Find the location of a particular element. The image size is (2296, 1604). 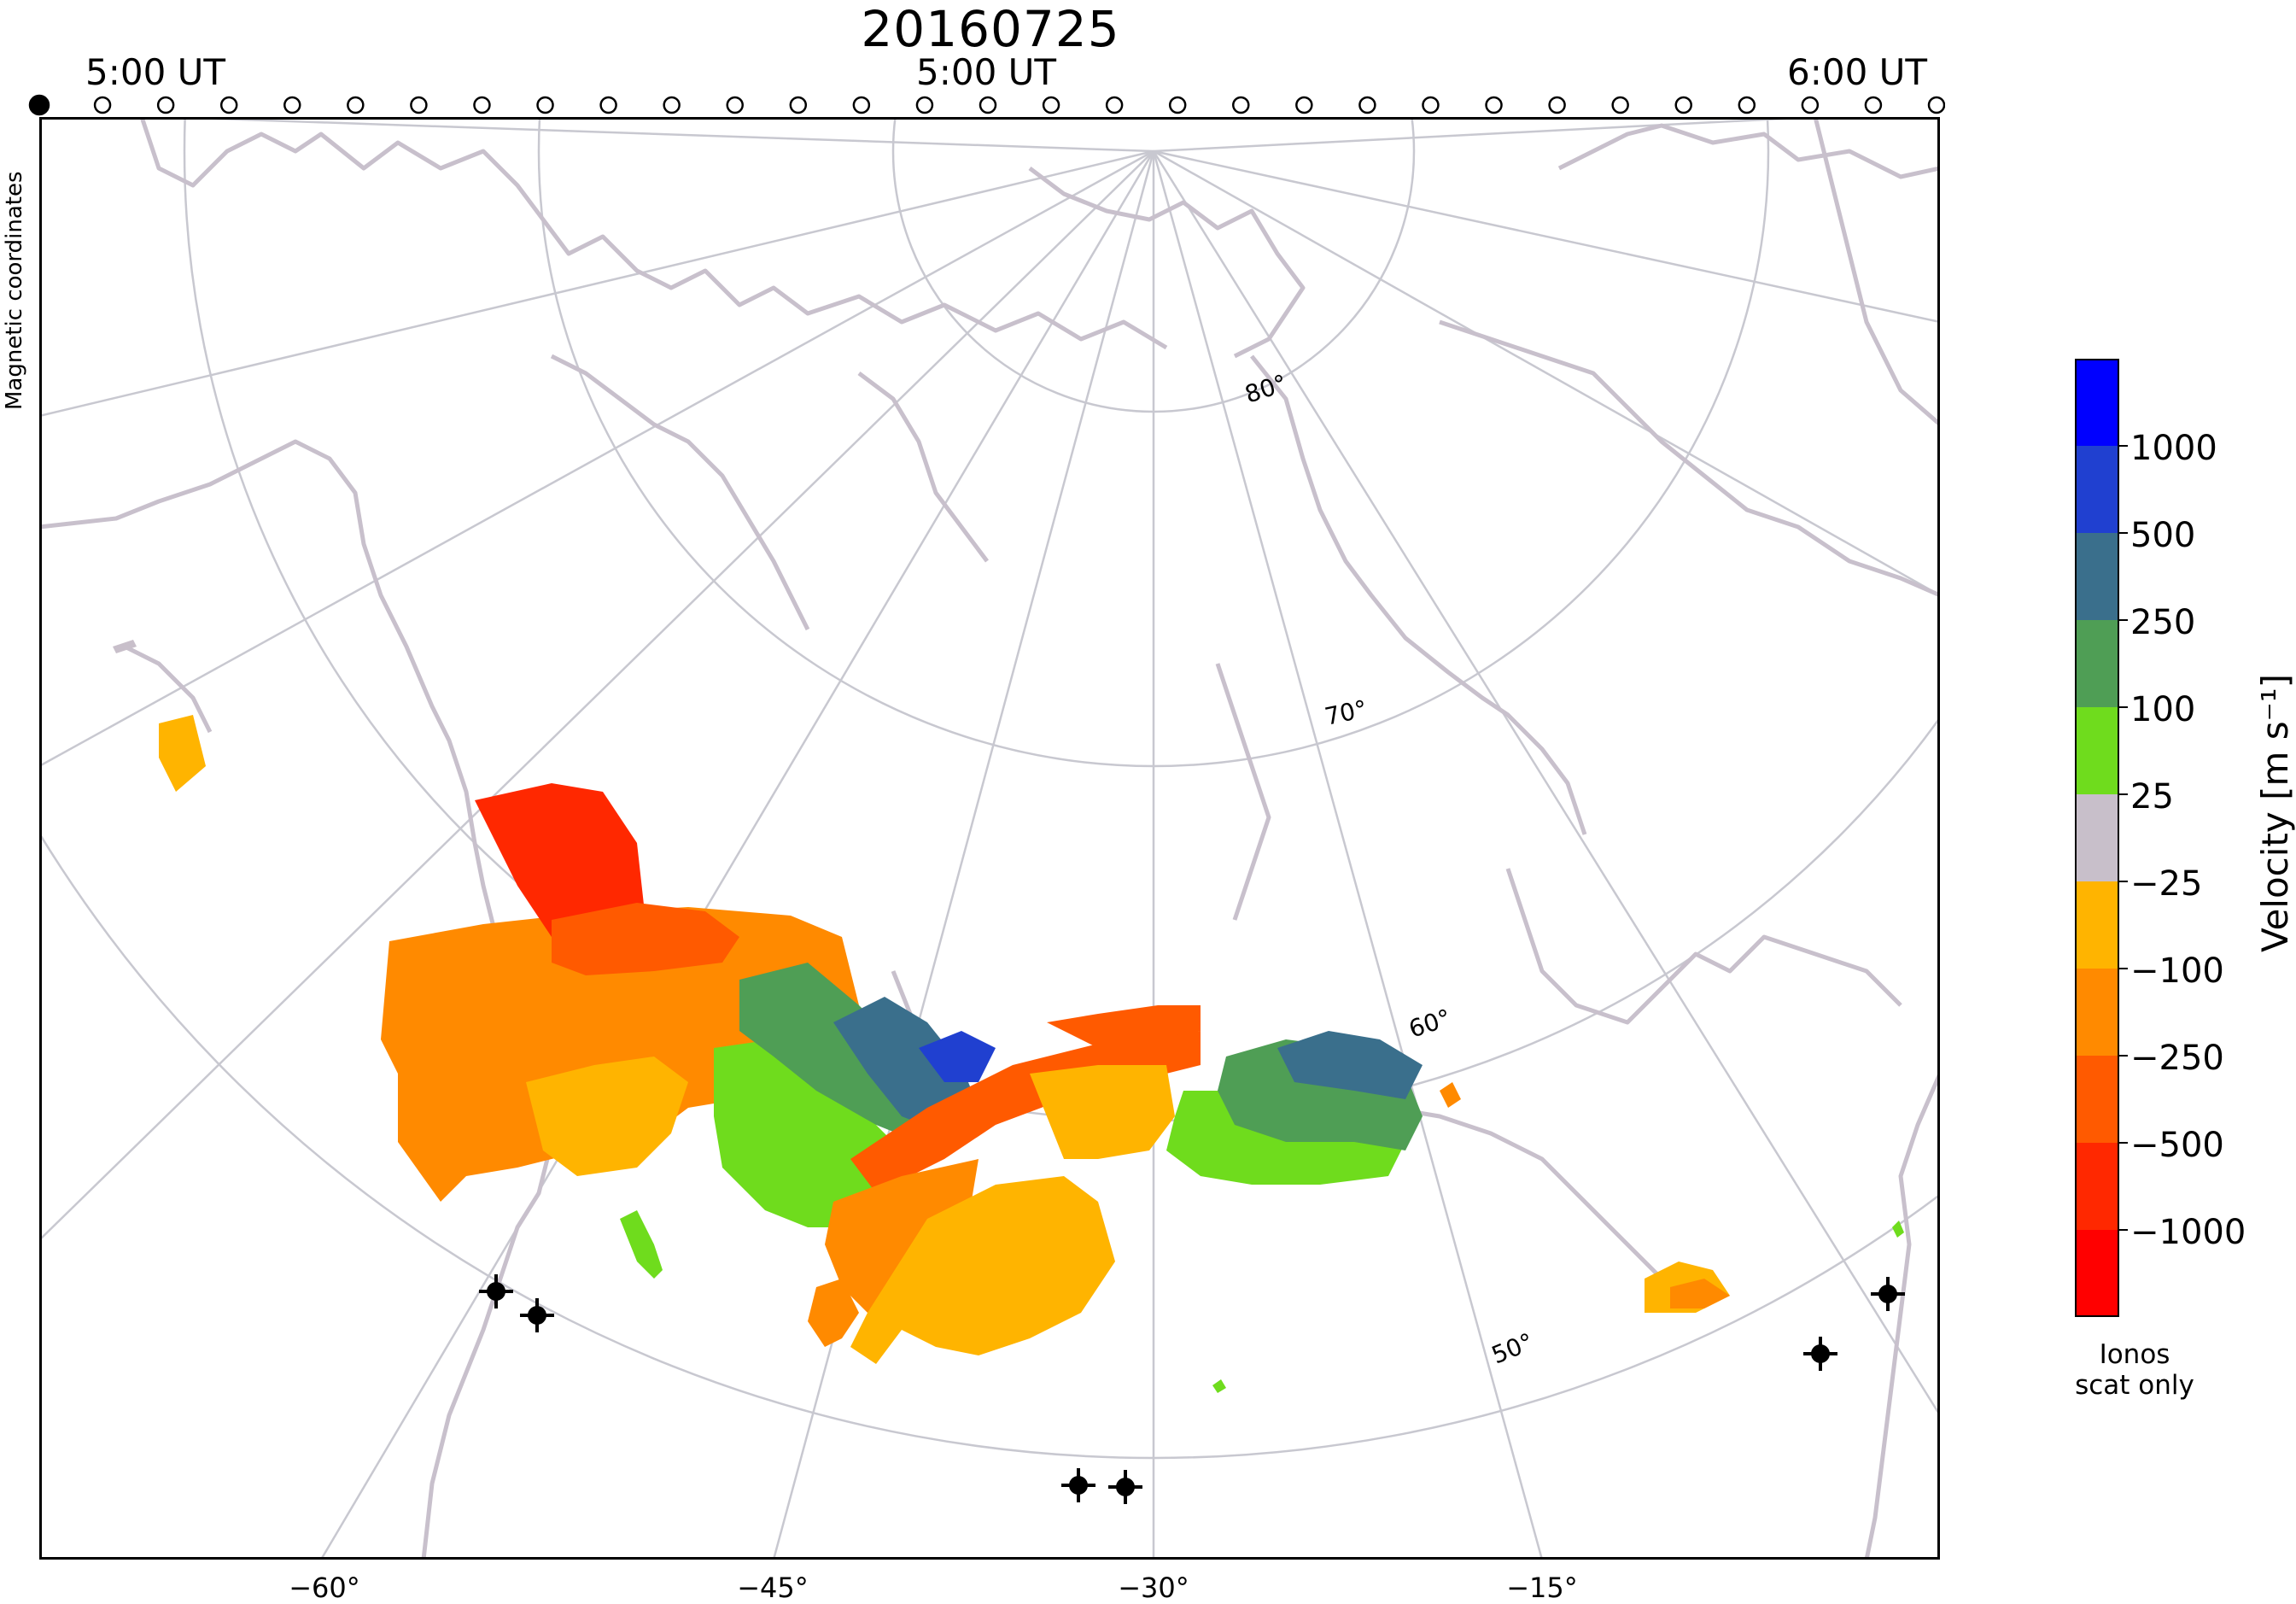

velocity-colorbar is located at coordinates (2101, 838).